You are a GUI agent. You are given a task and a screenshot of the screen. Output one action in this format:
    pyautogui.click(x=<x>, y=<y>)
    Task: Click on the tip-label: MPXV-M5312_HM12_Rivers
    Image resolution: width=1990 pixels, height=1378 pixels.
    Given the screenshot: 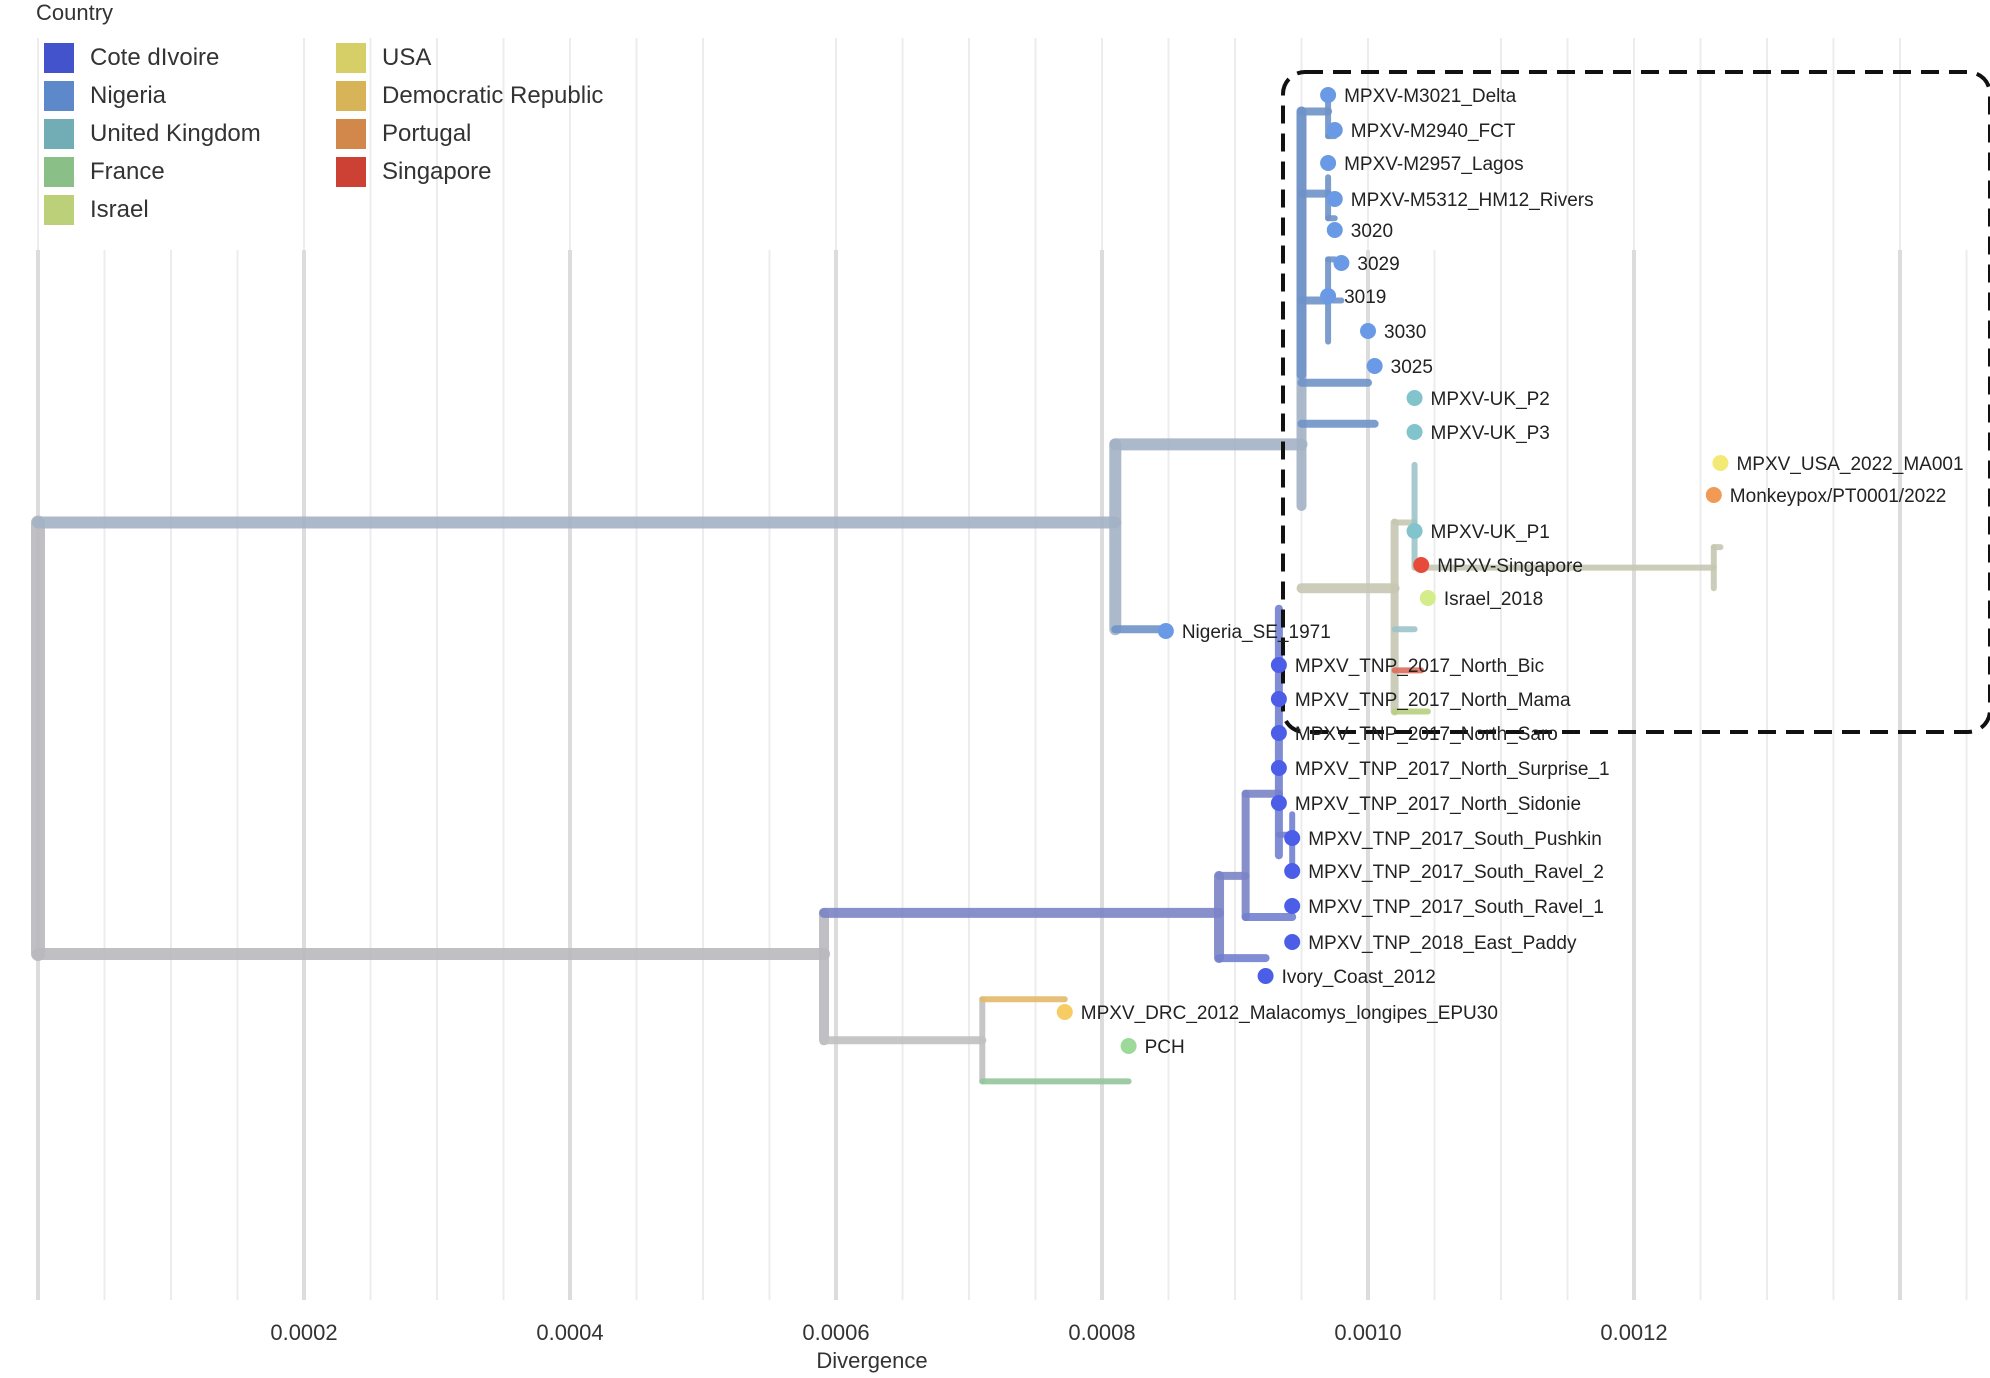 What is the action you would take?
    pyautogui.click(x=1472, y=200)
    